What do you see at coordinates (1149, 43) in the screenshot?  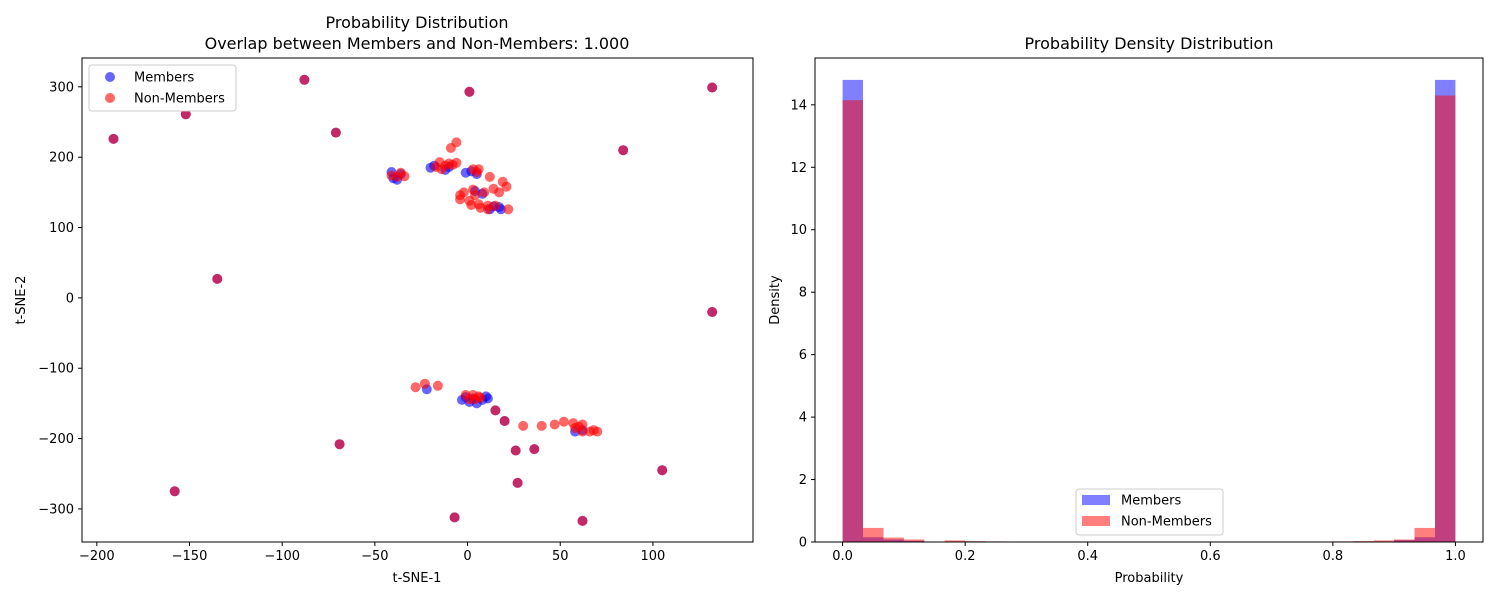 I see `histogram-title: Probability Density Distribution` at bounding box center [1149, 43].